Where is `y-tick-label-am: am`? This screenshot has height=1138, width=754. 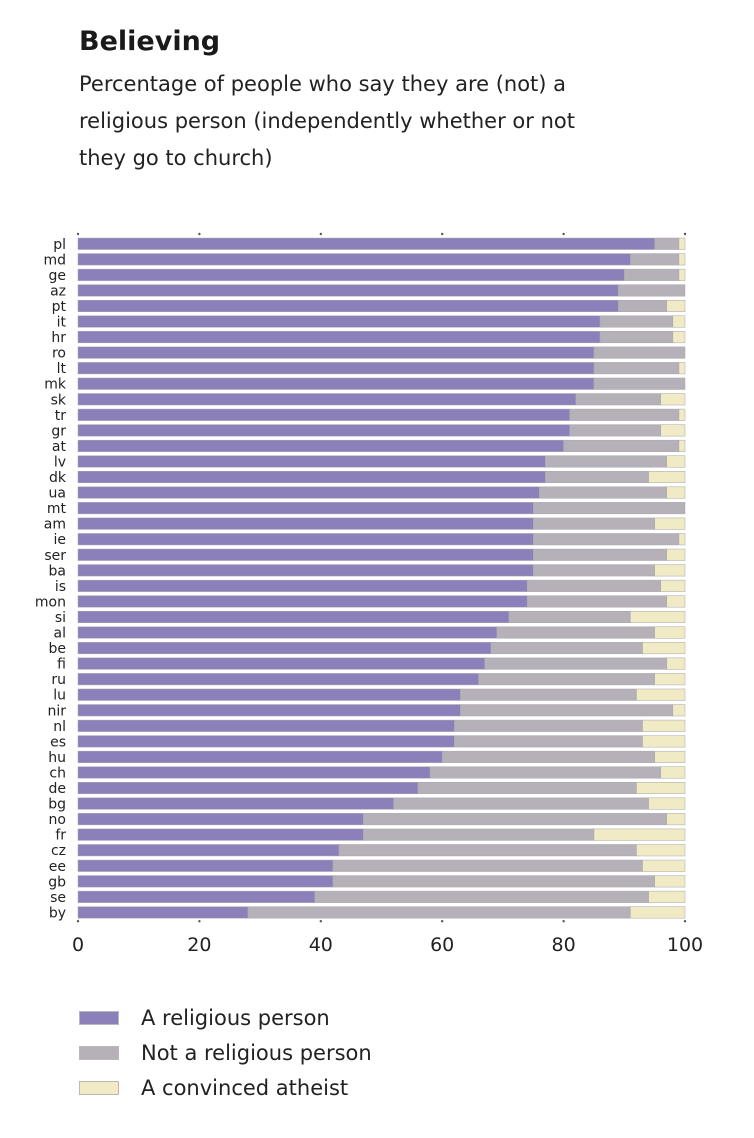 y-tick-label-am: am is located at coordinates (55, 525).